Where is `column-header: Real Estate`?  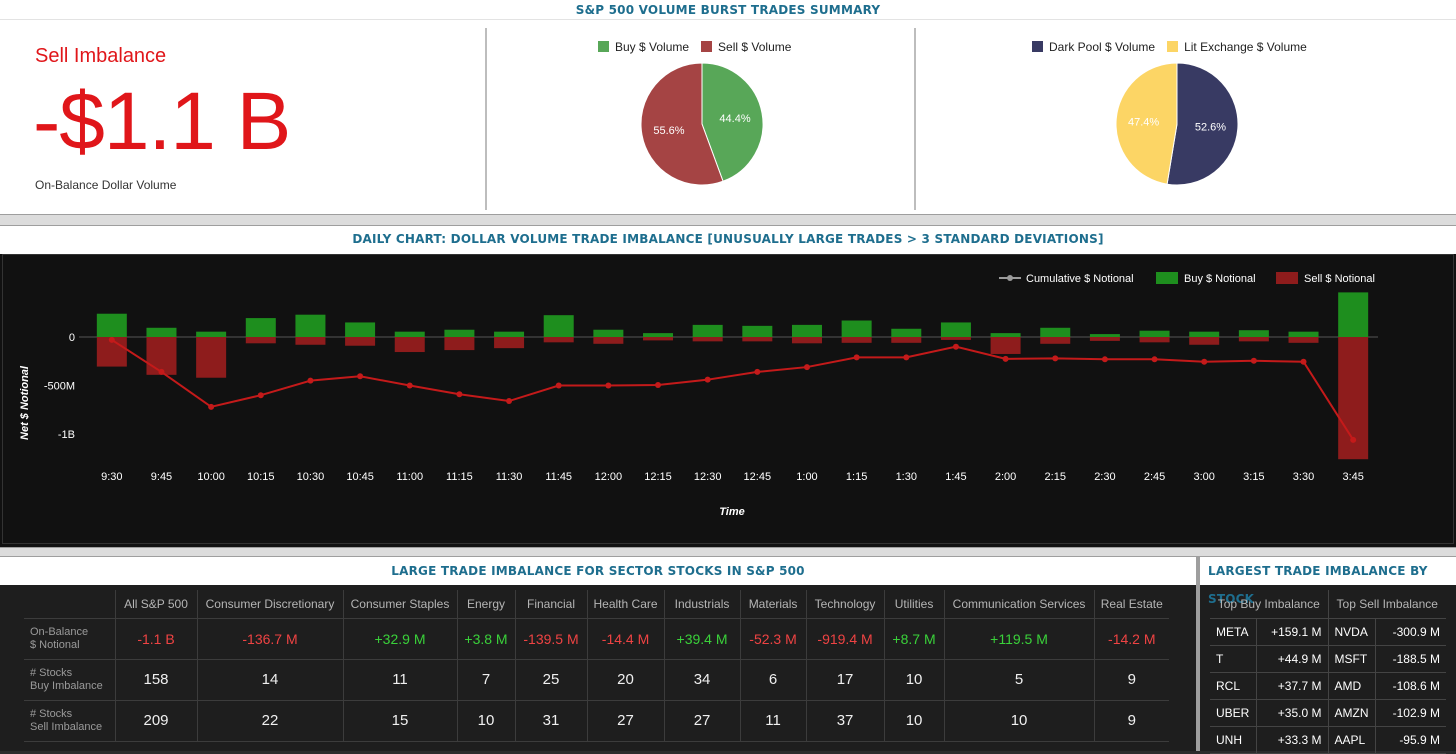 column-header: Real Estate is located at coordinates (1132, 604).